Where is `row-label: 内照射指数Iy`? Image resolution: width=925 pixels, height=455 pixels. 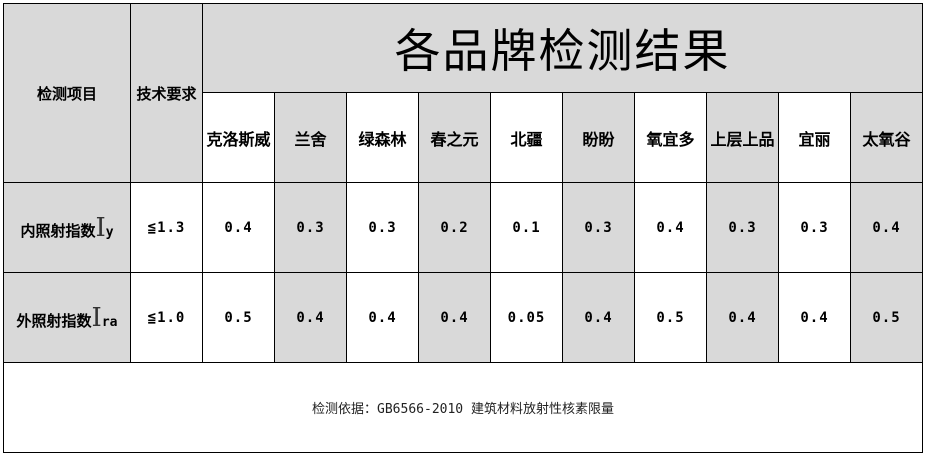 row-label: 内照射指数Iy is located at coordinates (67, 227).